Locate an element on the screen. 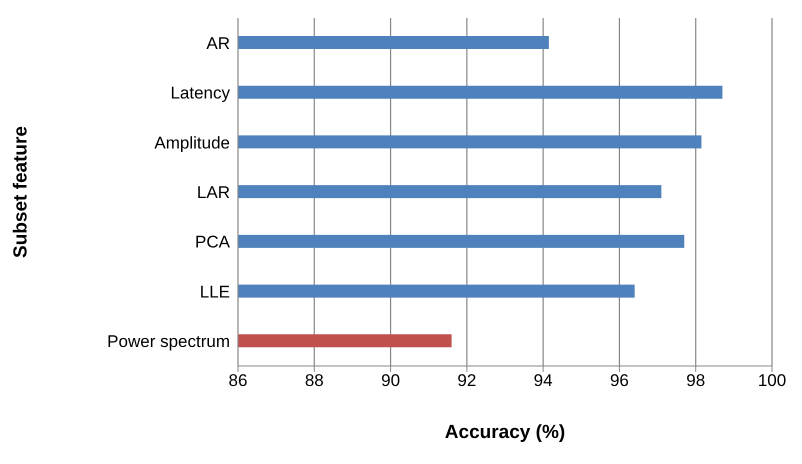 This screenshot has height=464, width=802. x-axis-title: Accuracy (%) is located at coordinates (505, 432).